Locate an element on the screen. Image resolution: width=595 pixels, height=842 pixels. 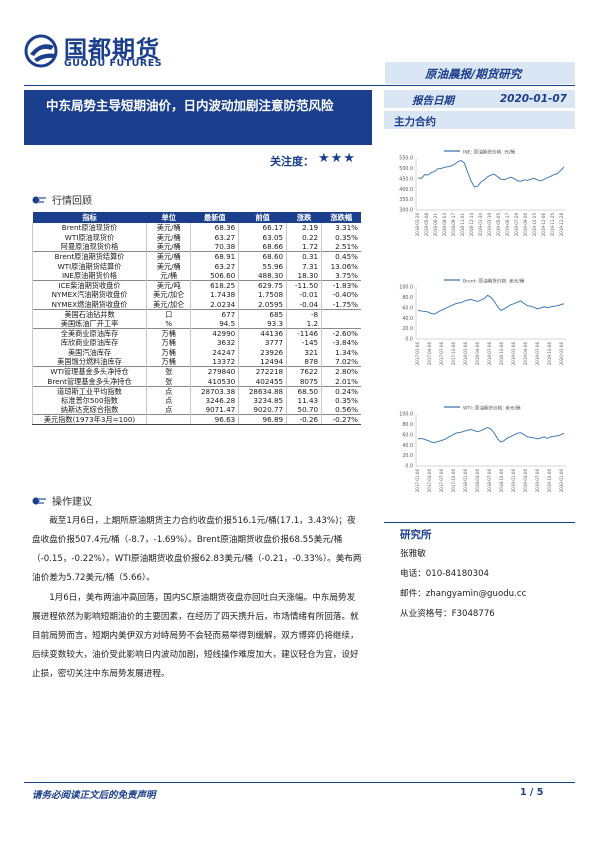
table-row: Brent原油现货价 美元/桶 68.36 66.17 2.19 3.31% is located at coordinates (196, 228).